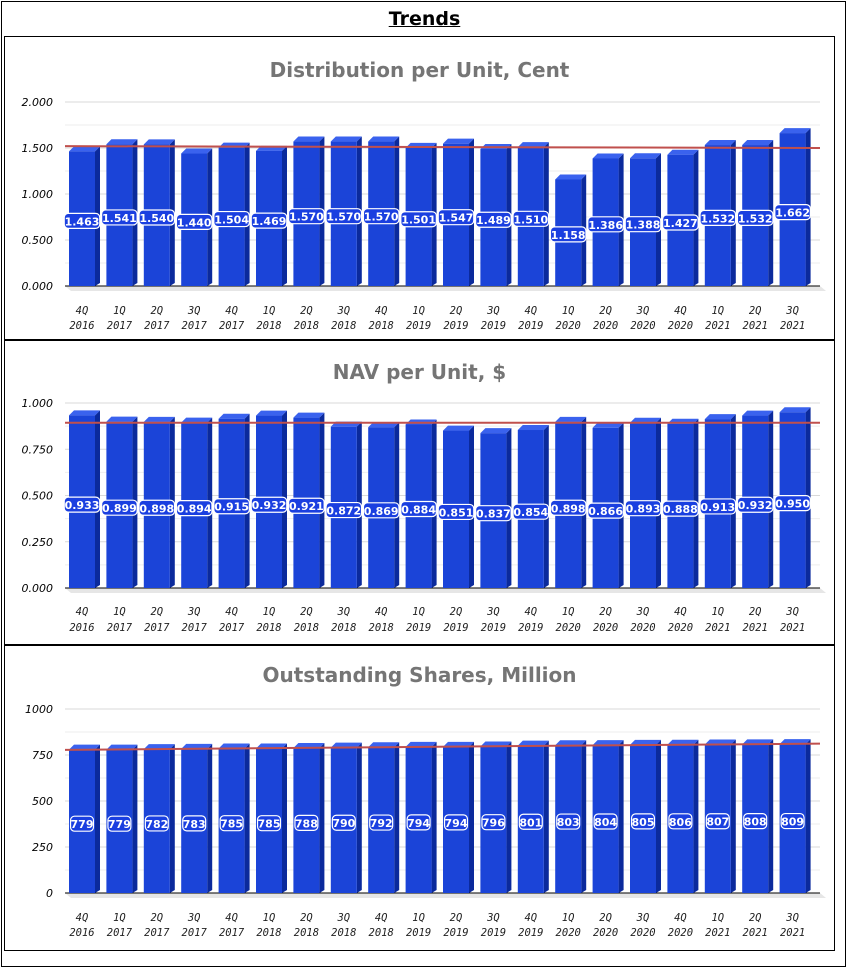 The image size is (849, 970). What do you see at coordinates (568, 508) in the screenshot?
I see `data-label: 0.898` at bounding box center [568, 508].